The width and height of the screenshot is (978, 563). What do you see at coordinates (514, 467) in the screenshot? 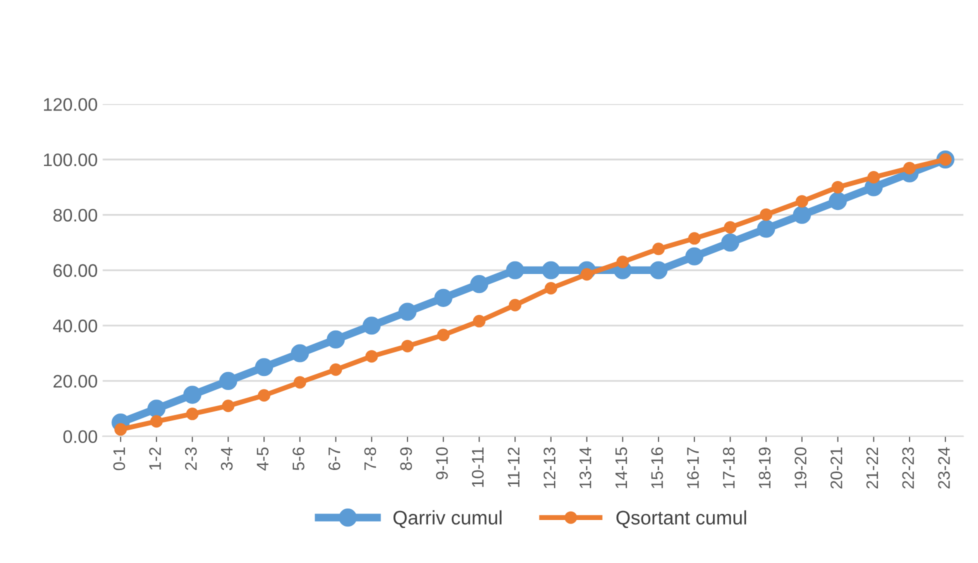
I see `x-tick-label: 11-12` at bounding box center [514, 467].